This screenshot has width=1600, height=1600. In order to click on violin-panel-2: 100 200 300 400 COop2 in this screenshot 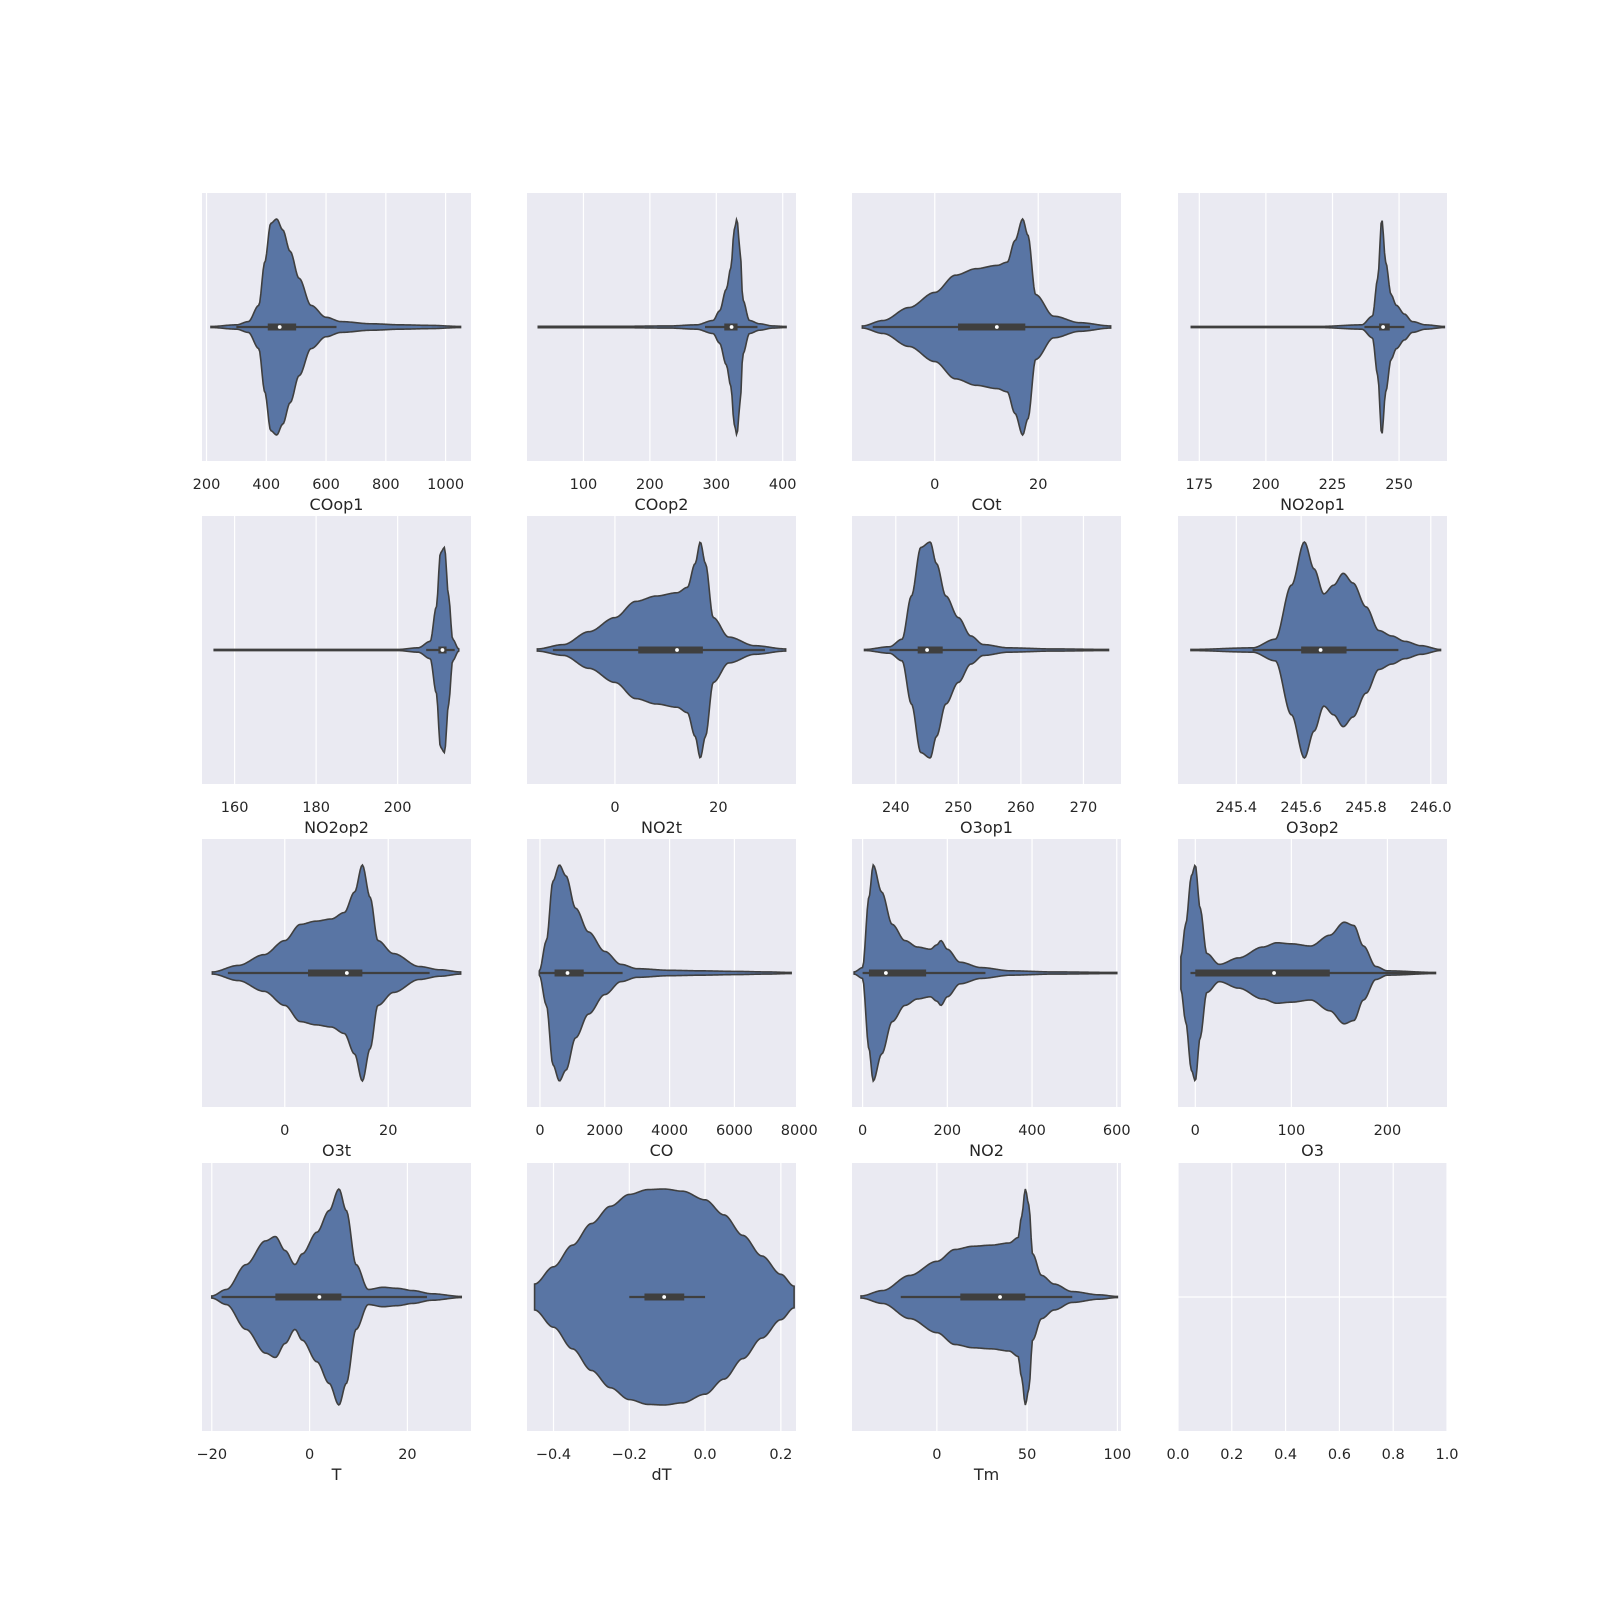, I will do `click(662, 353)`.